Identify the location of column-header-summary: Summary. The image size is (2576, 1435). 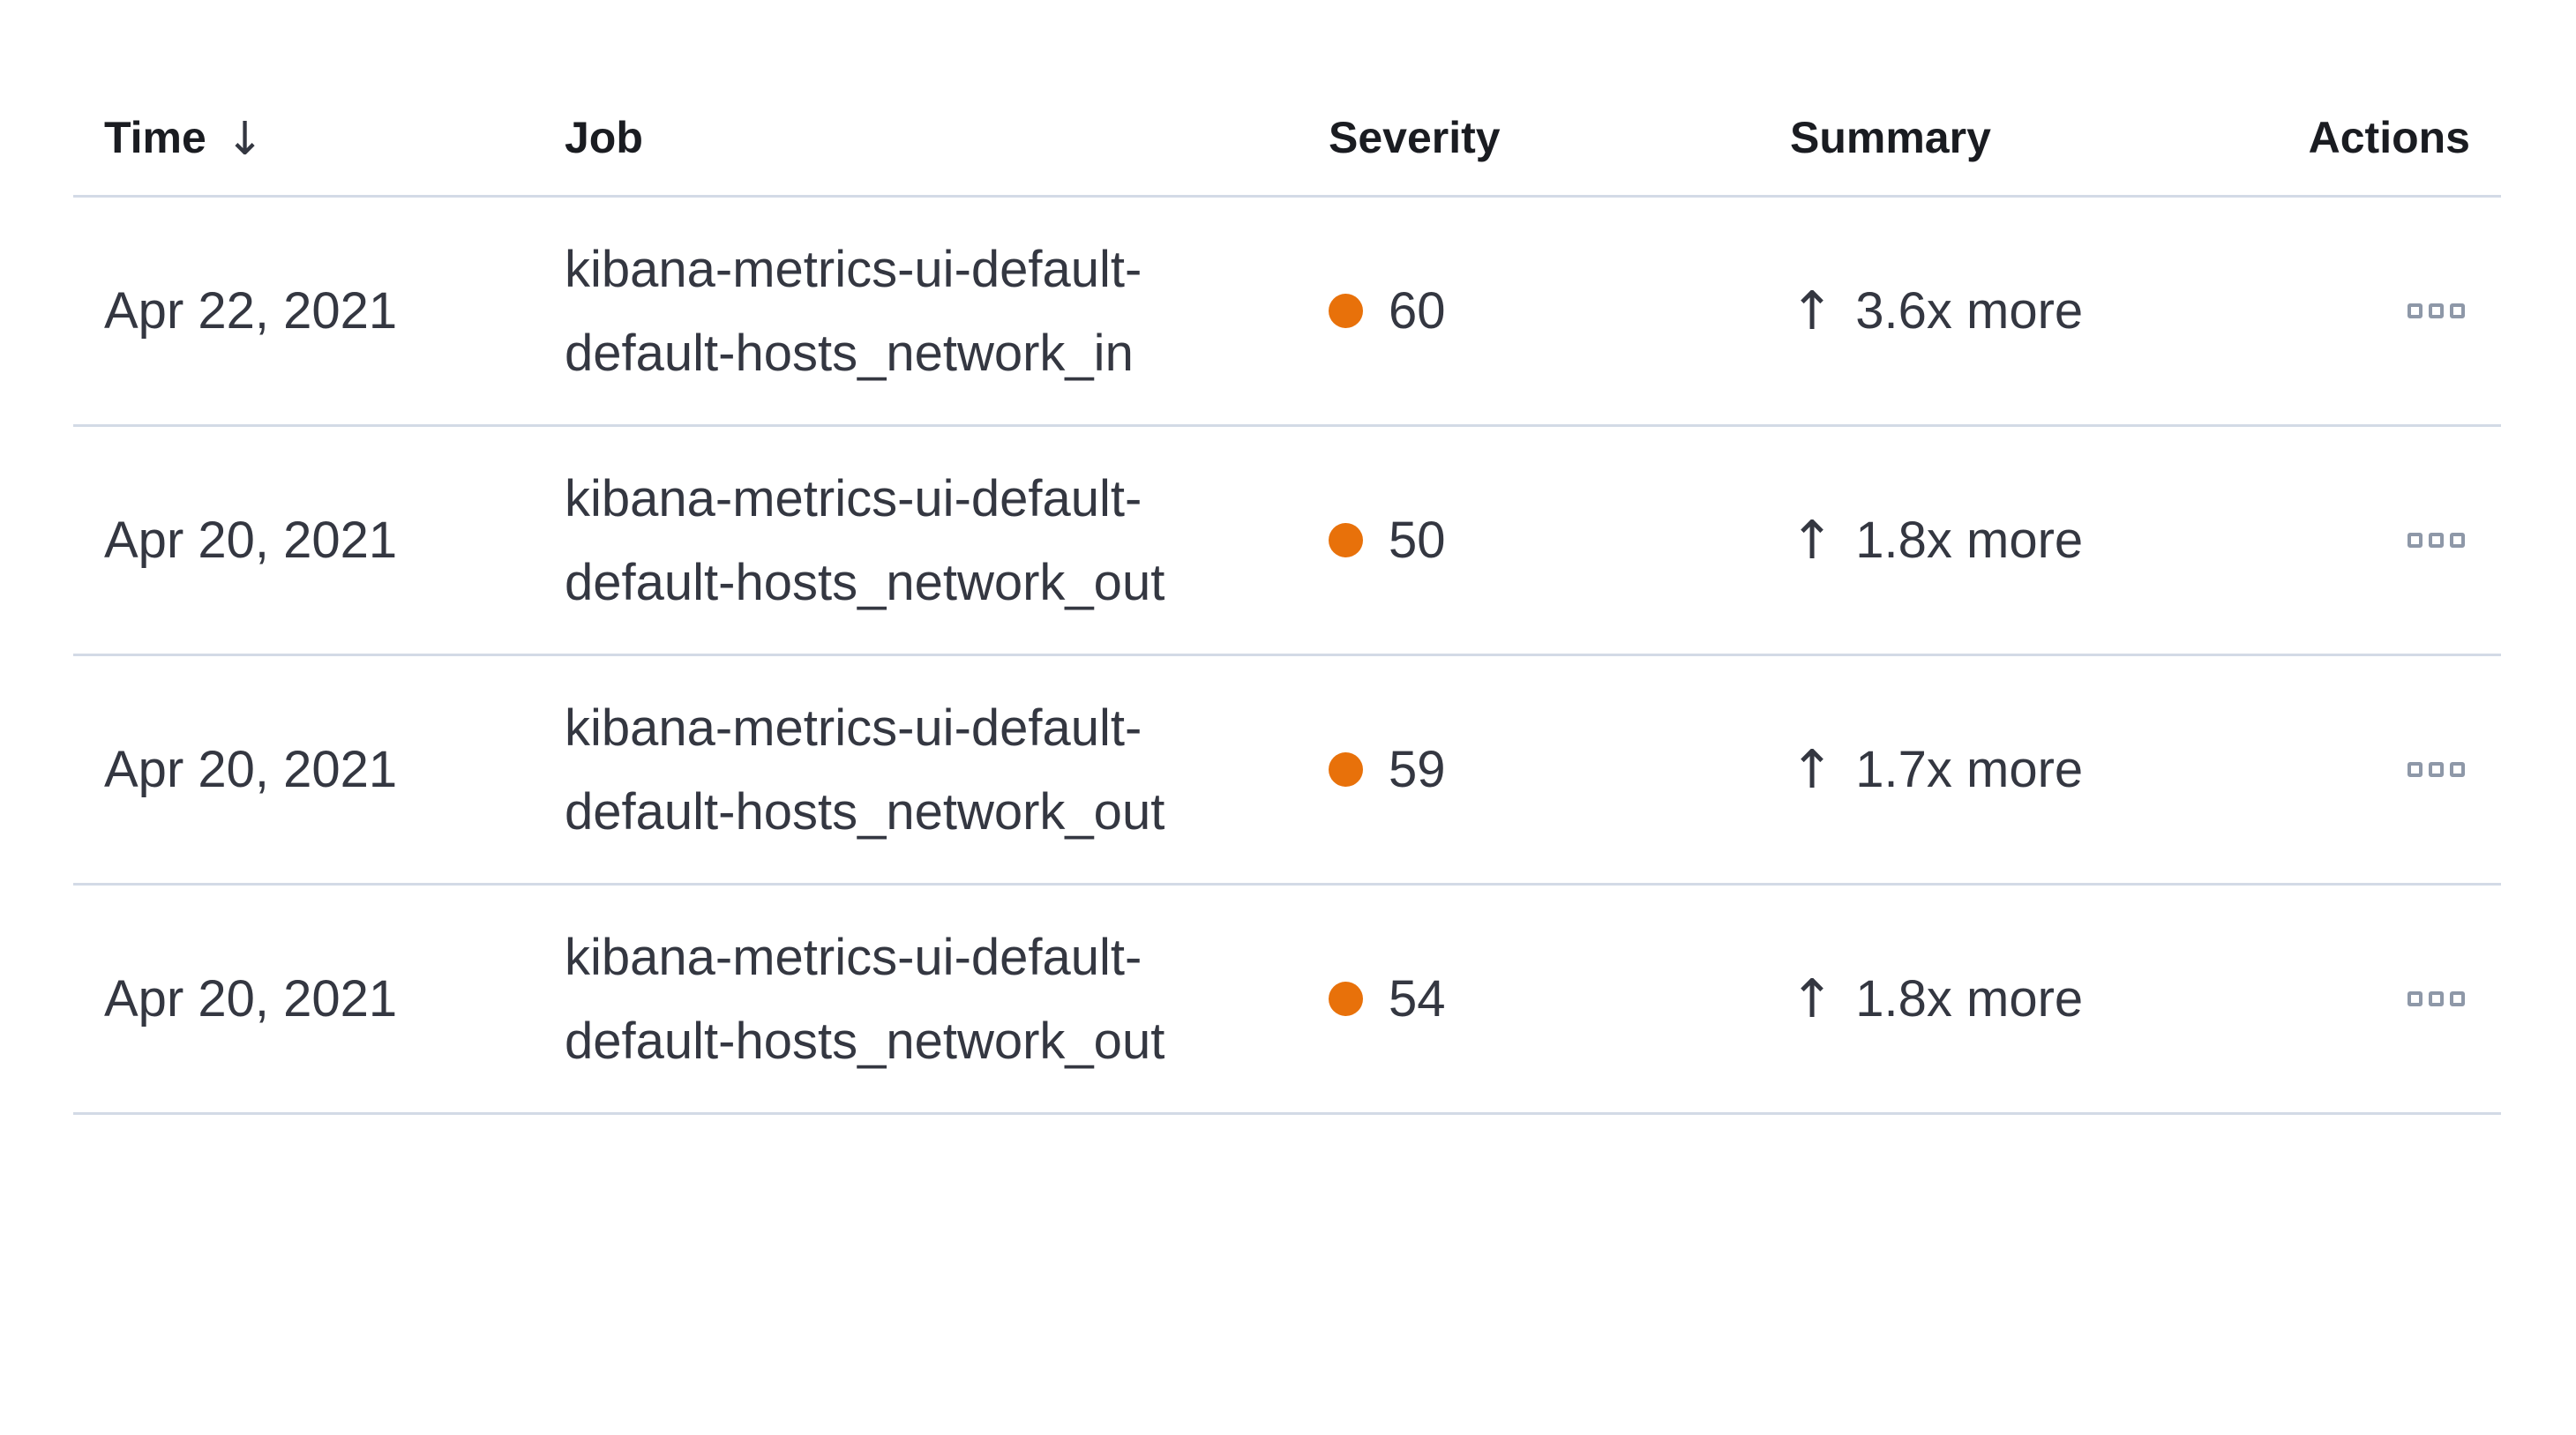
(2020, 137).